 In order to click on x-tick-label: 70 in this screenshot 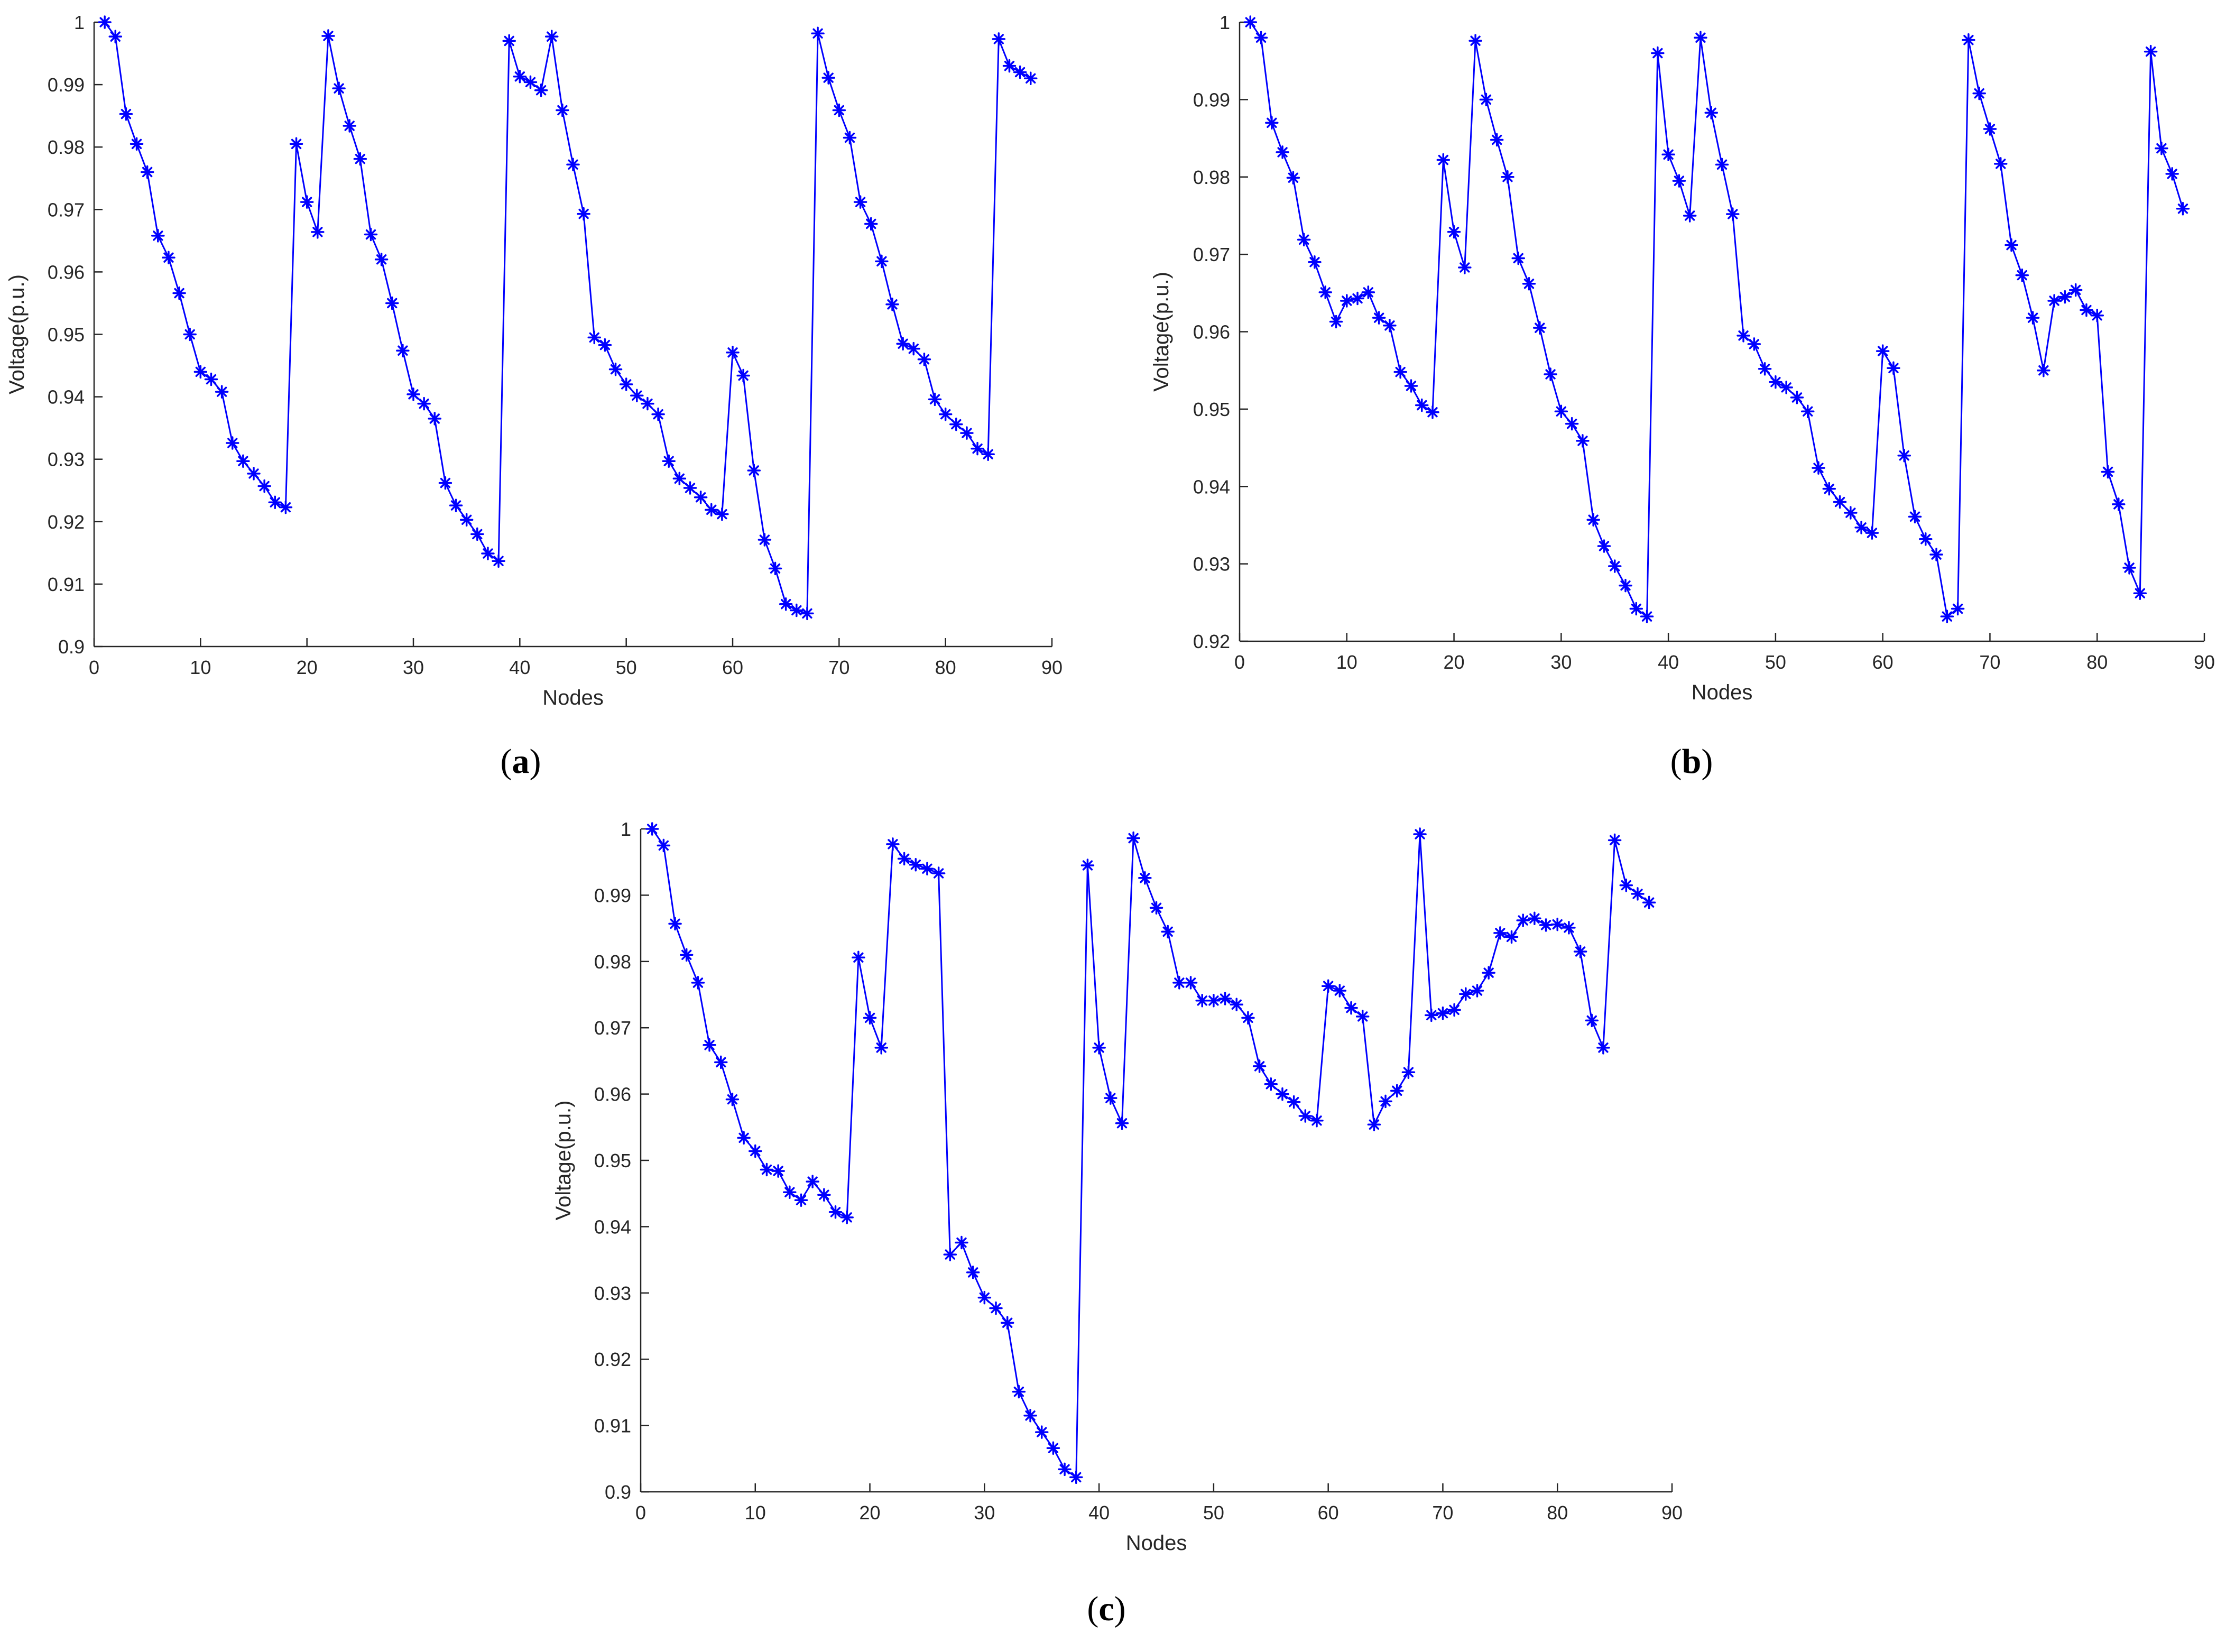, I will do `click(838, 668)`.